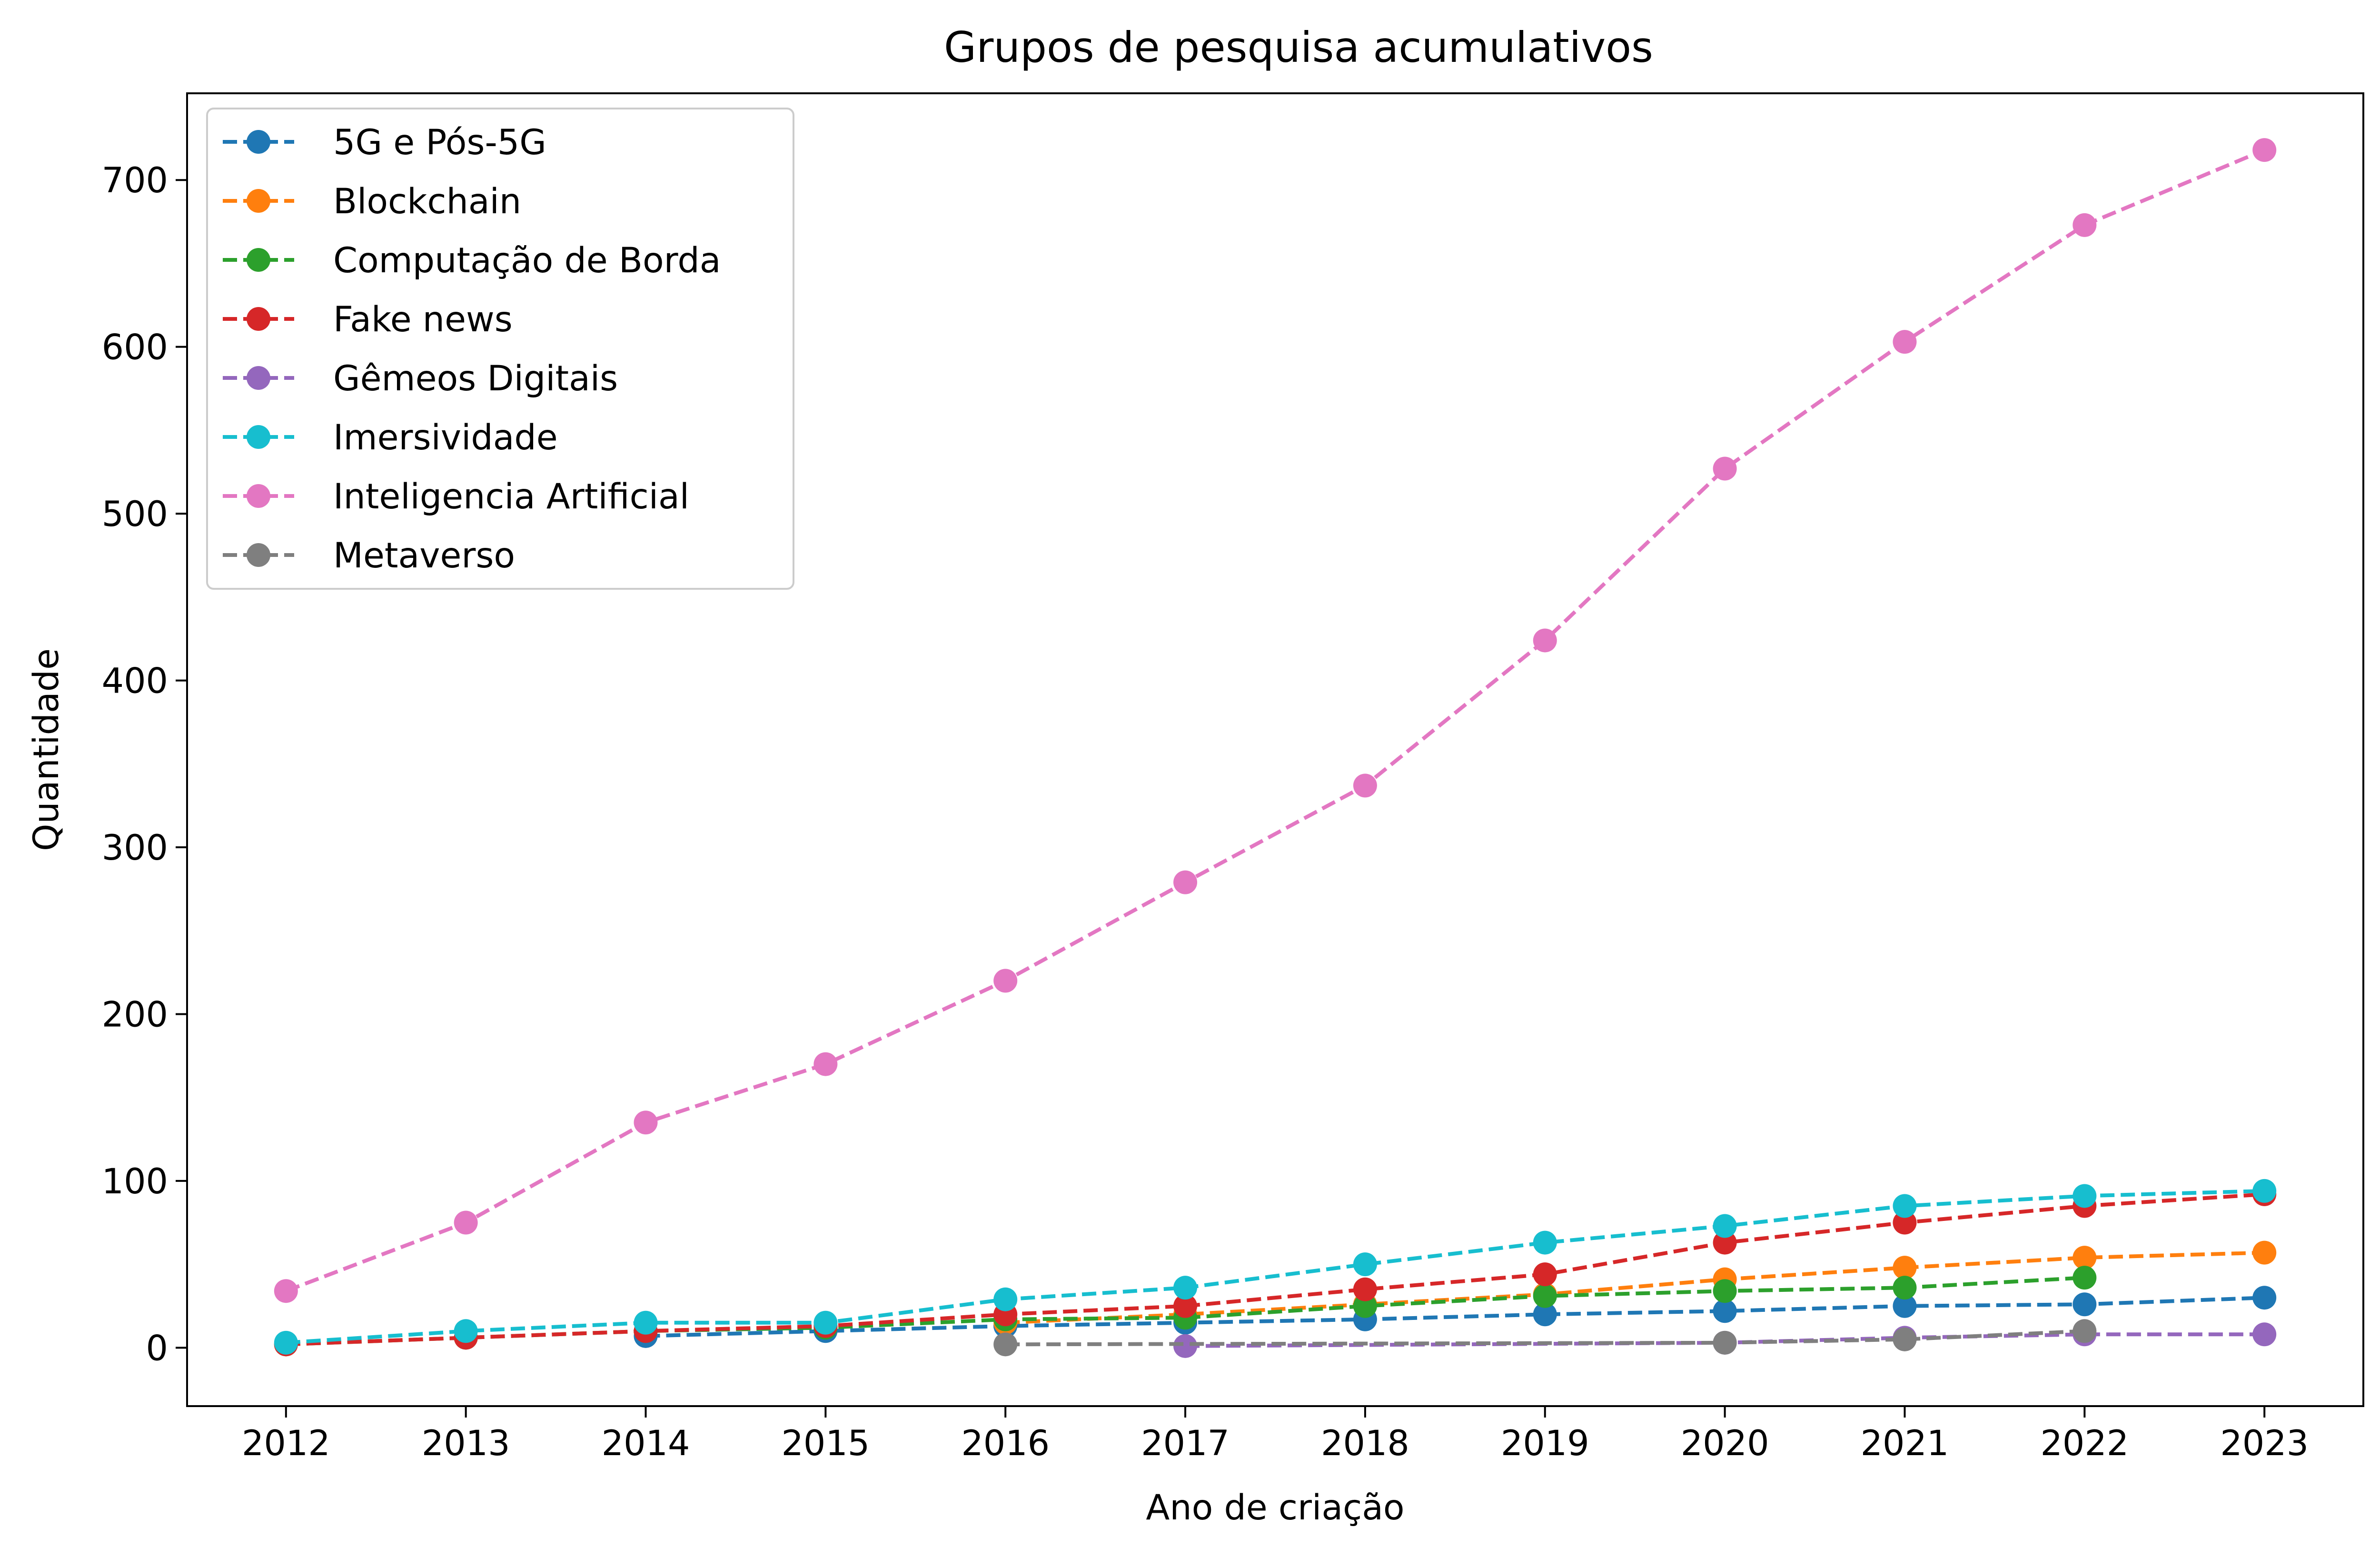  I want to click on legend-label: Computação de Borda, so click(527, 260).